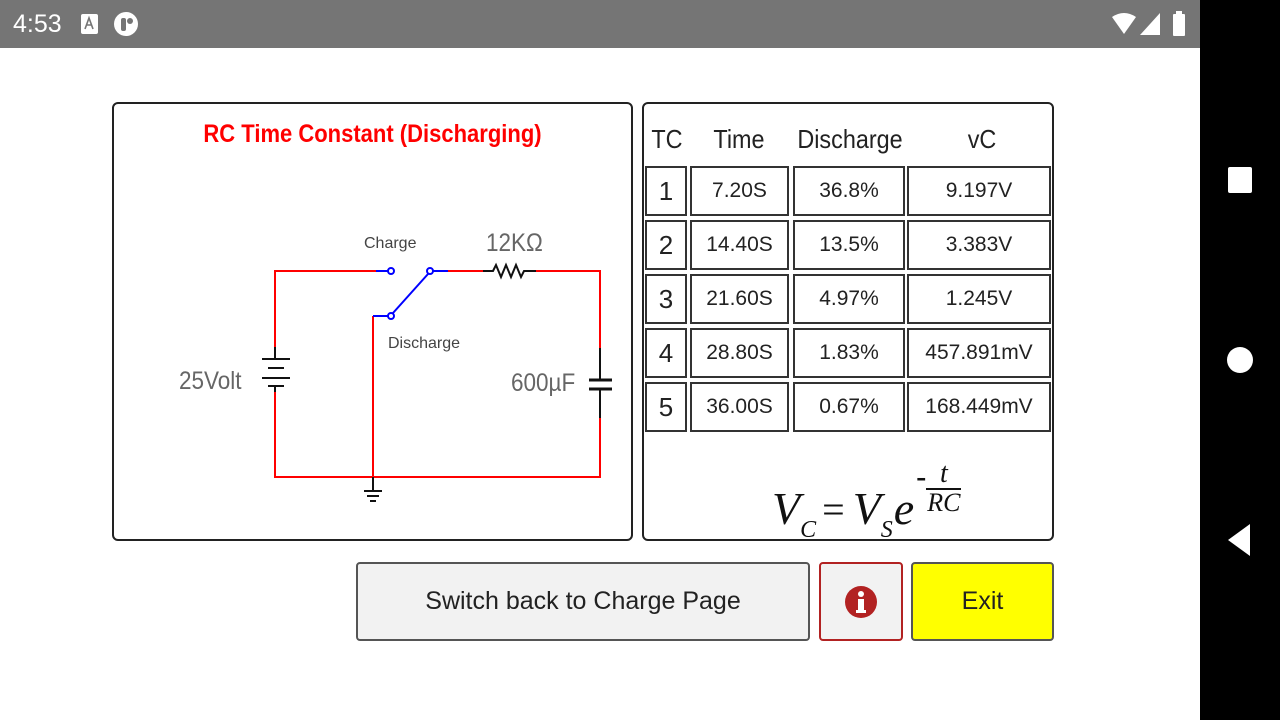  What do you see at coordinates (849, 191) in the screenshot?
I see `table-cell-discharge: 36.8%` at bounding box center [849, 191].